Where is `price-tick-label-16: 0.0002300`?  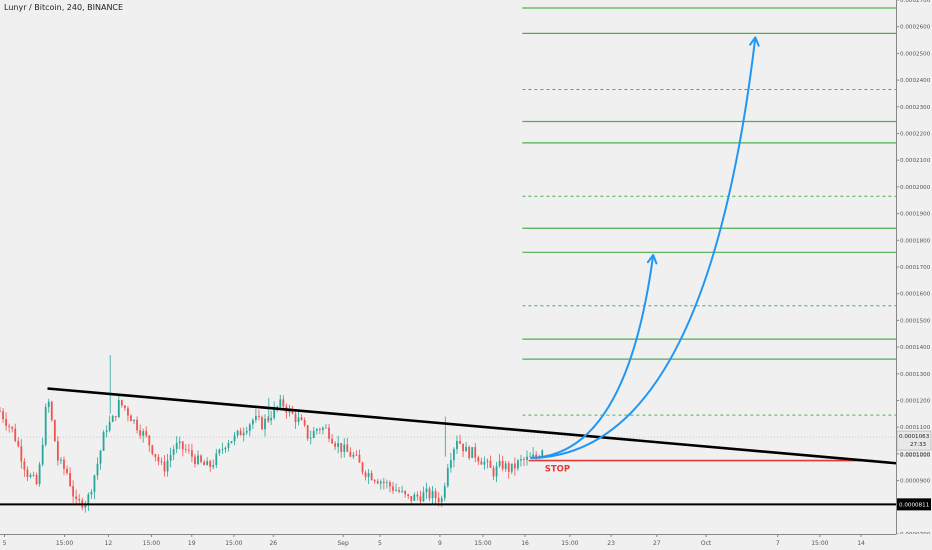
price-tick-label-16: 0.0002300 is located at coordinates (915, 108).